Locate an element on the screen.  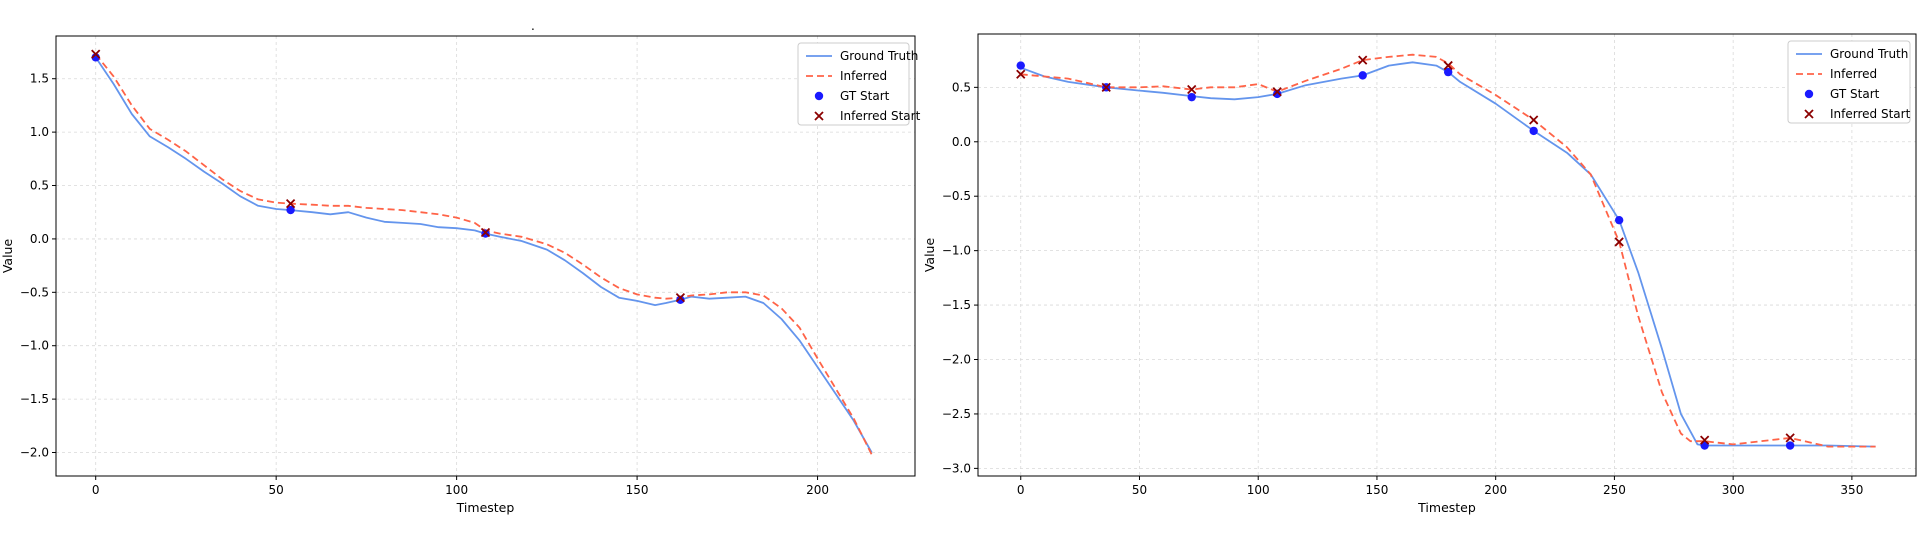
y-tick-label: 1.0 is located at coordinates (39, 132).